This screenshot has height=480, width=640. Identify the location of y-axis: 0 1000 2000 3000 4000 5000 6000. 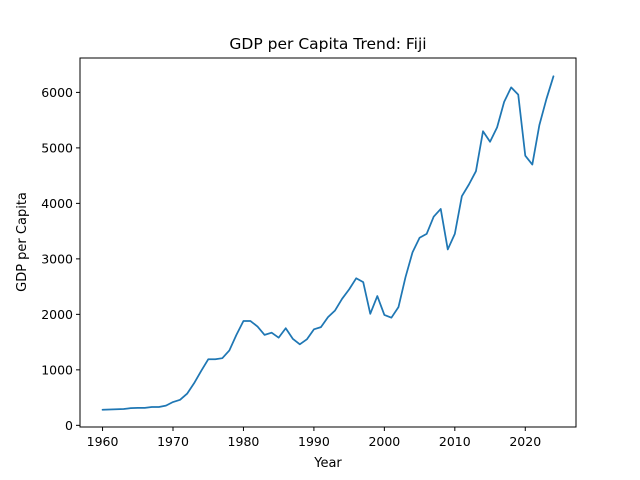
(60, 259).